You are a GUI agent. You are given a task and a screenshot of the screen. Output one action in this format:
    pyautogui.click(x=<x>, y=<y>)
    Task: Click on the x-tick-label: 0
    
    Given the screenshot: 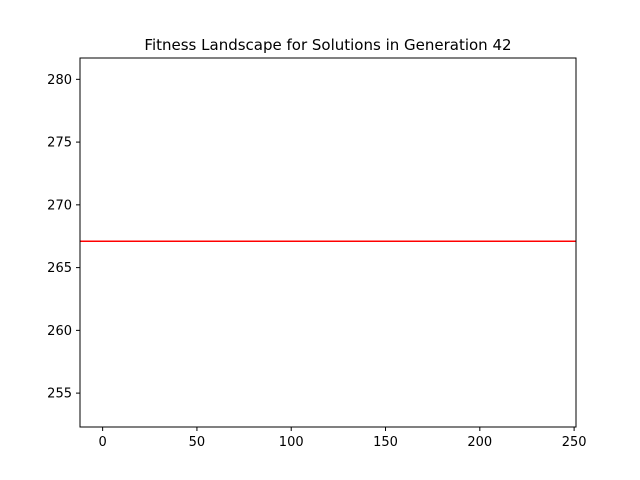 What is the action you would take?
    pyautogui.click(x=102, y=442)
    